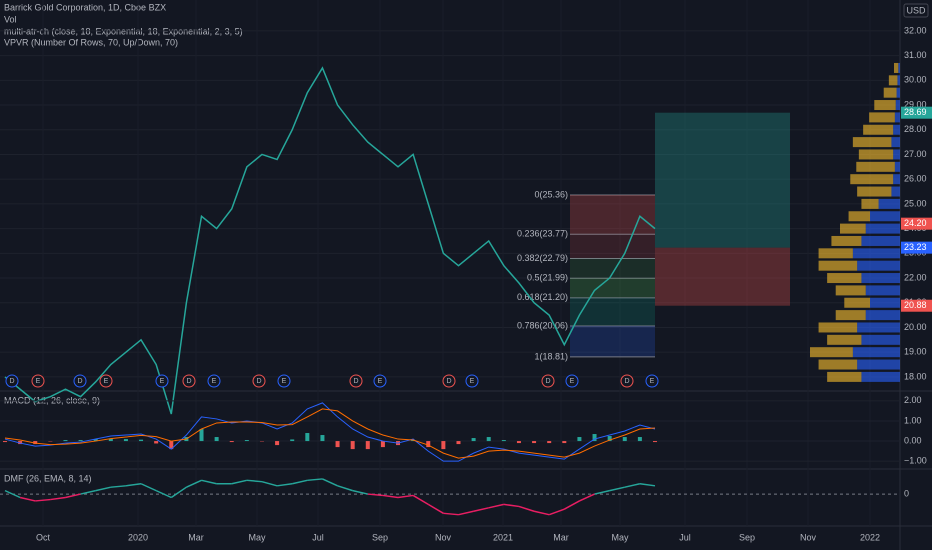 The width and height of the screenshot is (932, 550). I want to click on currency: USD, so click(916, 10).